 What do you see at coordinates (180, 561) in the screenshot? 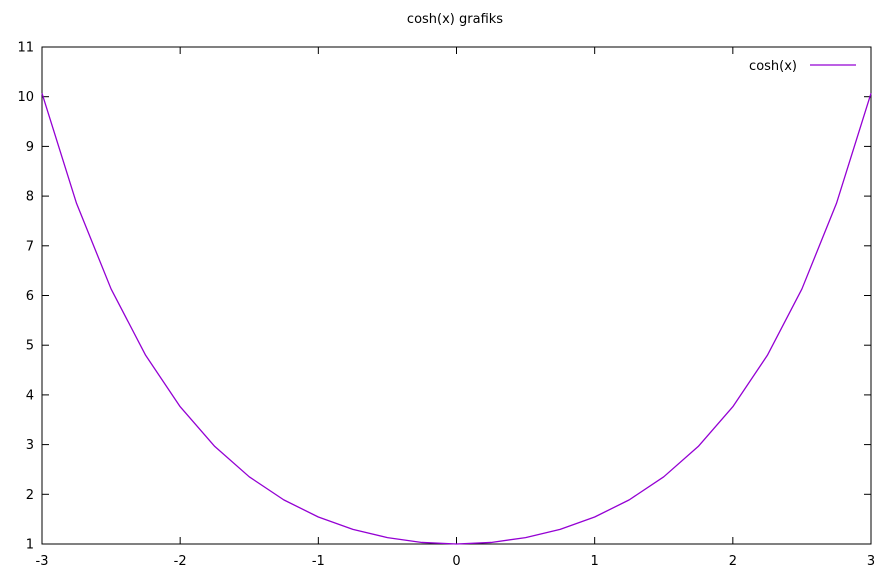
I see `x-tick-label: -2` at bounding box center [180, 561].